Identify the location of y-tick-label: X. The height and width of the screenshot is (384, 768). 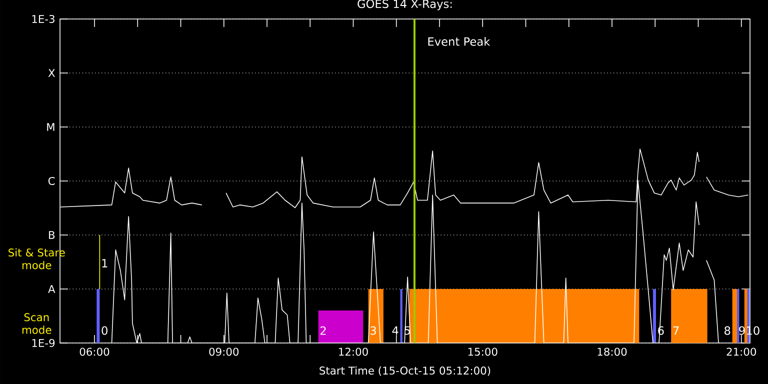
(51, 73).